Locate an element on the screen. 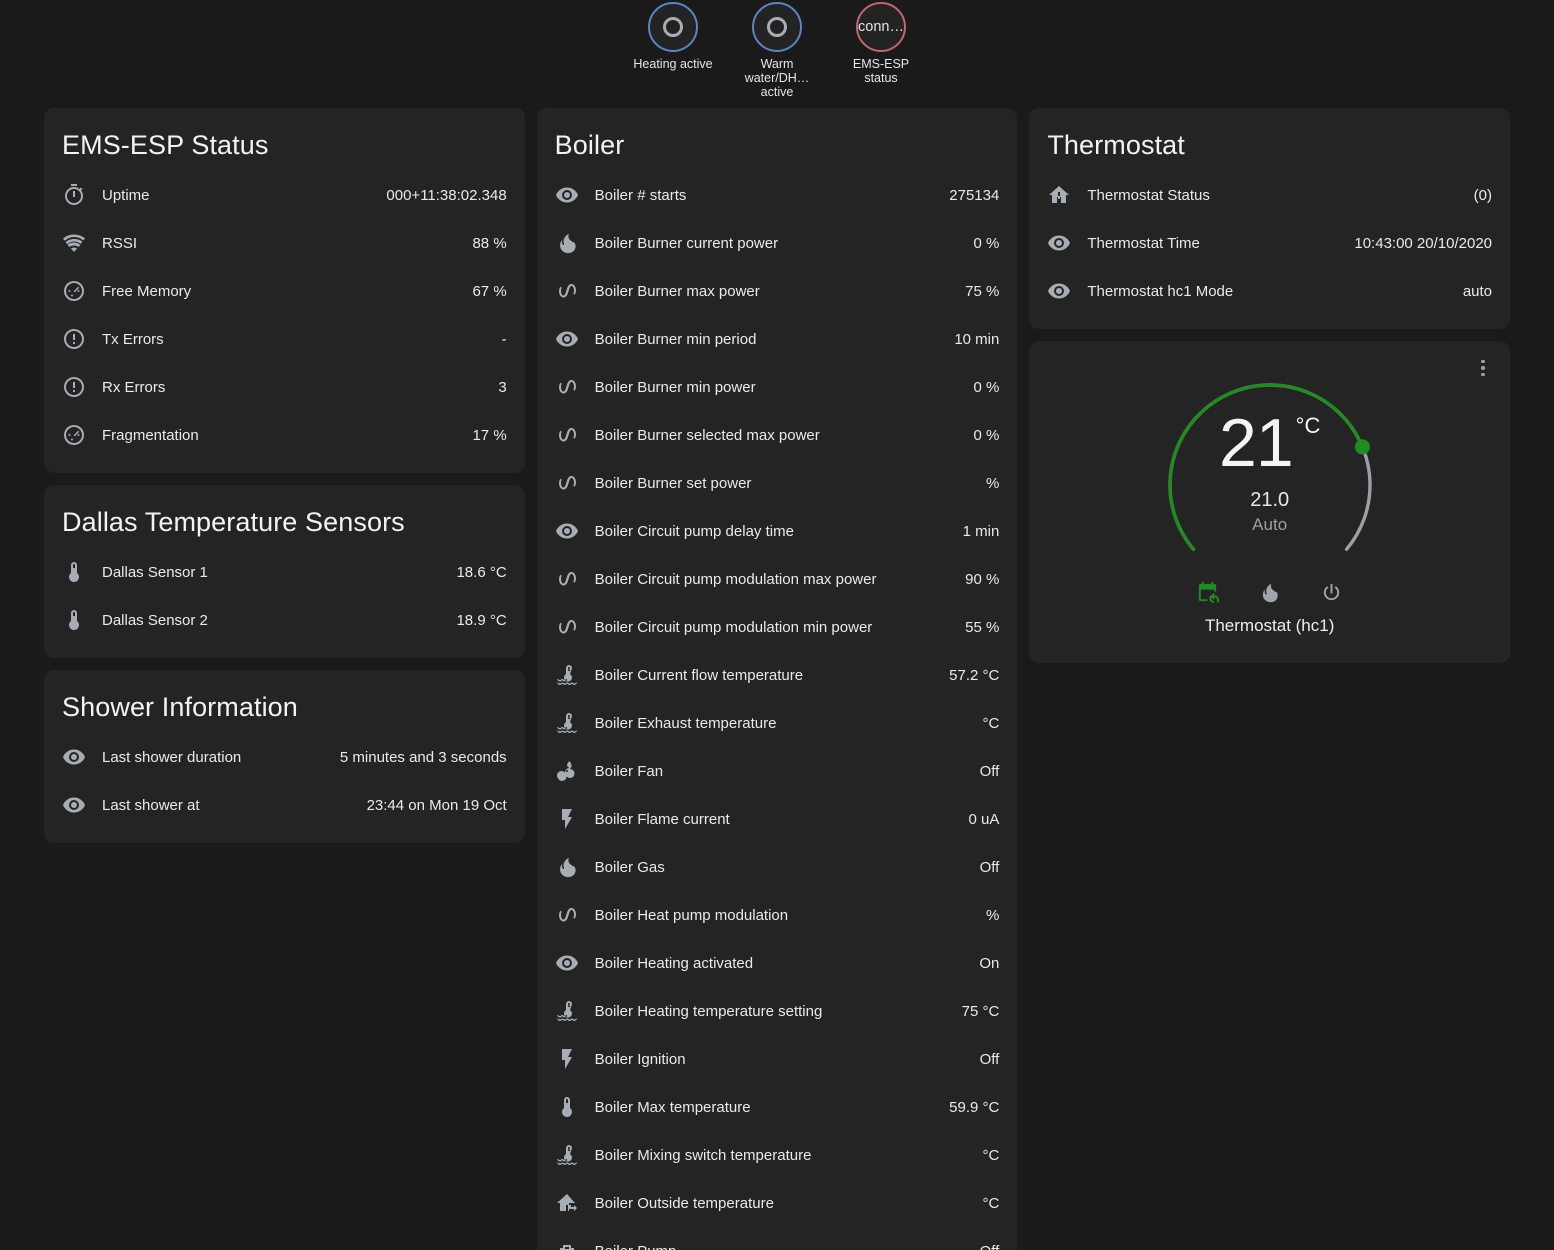  table-row: Boiler Ignition Off is located at coordinates (777, 1059).